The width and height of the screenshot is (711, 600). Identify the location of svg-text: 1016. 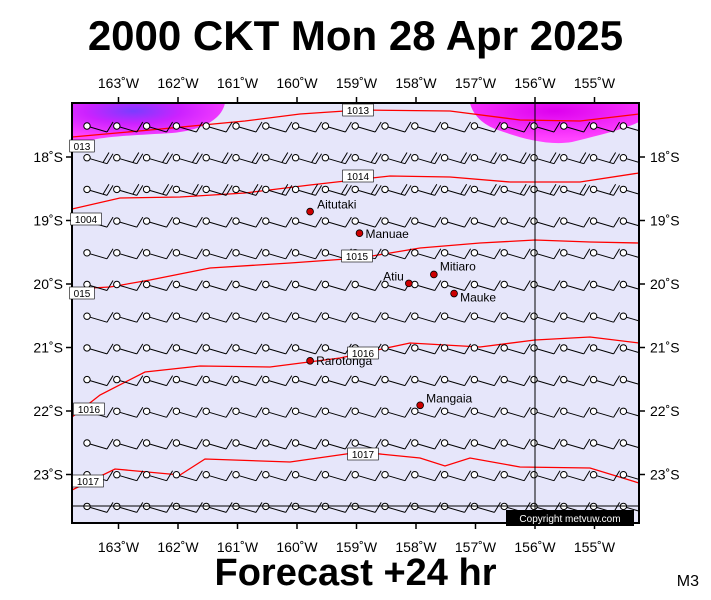
(363, 354).